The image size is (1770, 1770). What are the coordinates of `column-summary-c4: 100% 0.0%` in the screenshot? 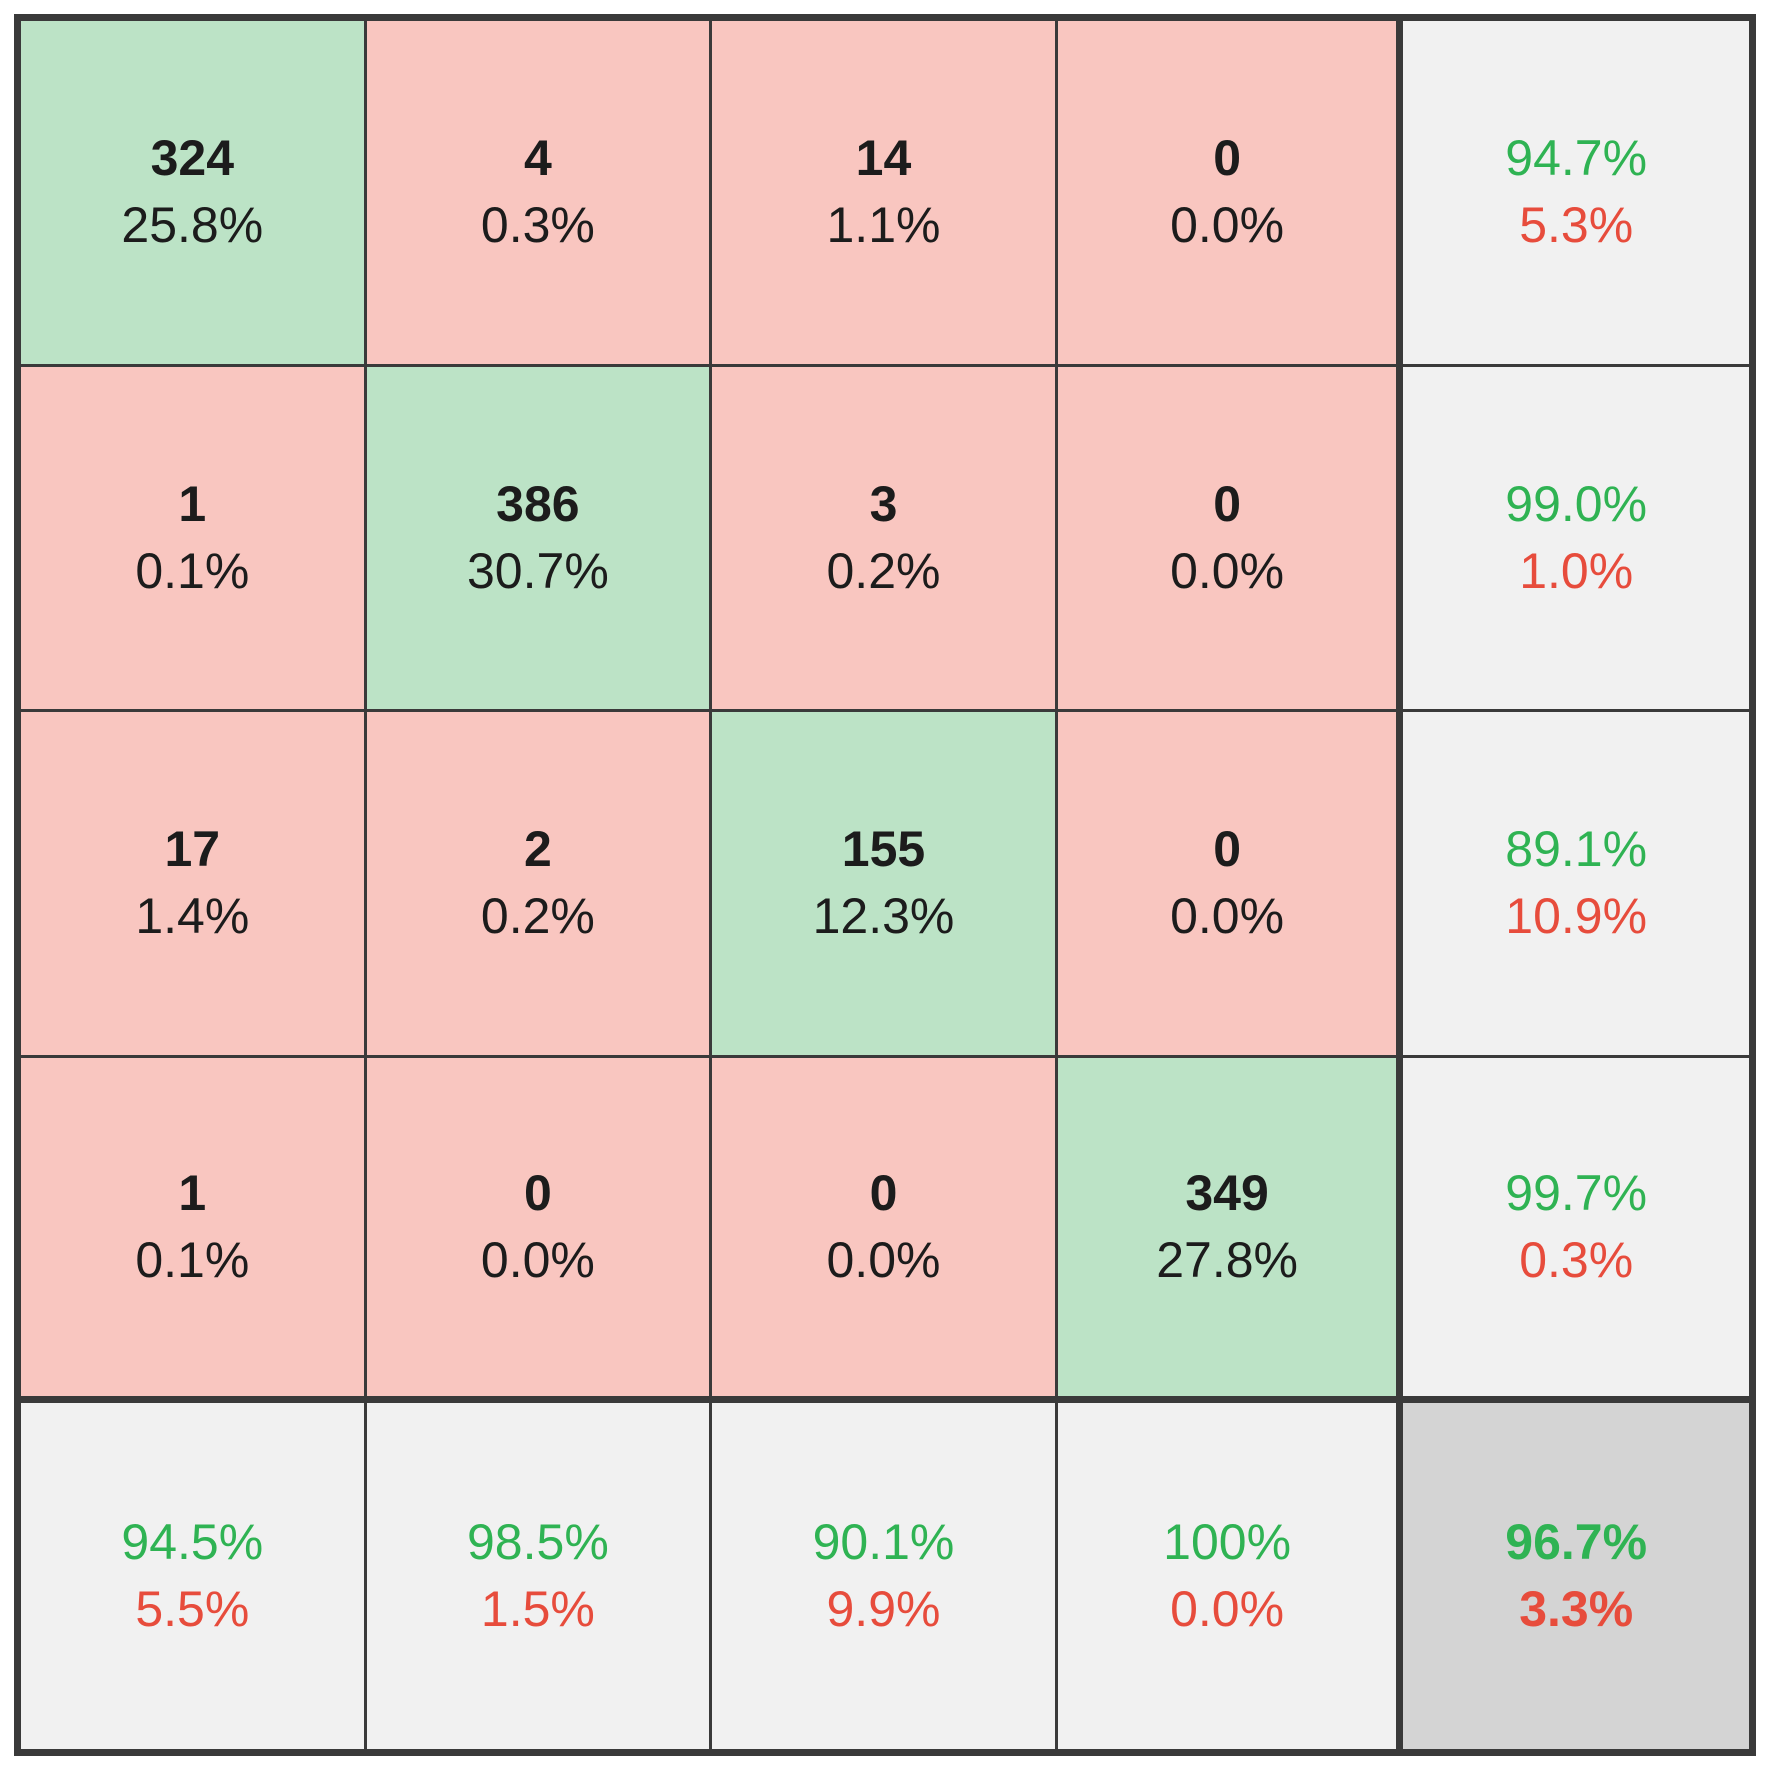 It's located at (1230, 1576).